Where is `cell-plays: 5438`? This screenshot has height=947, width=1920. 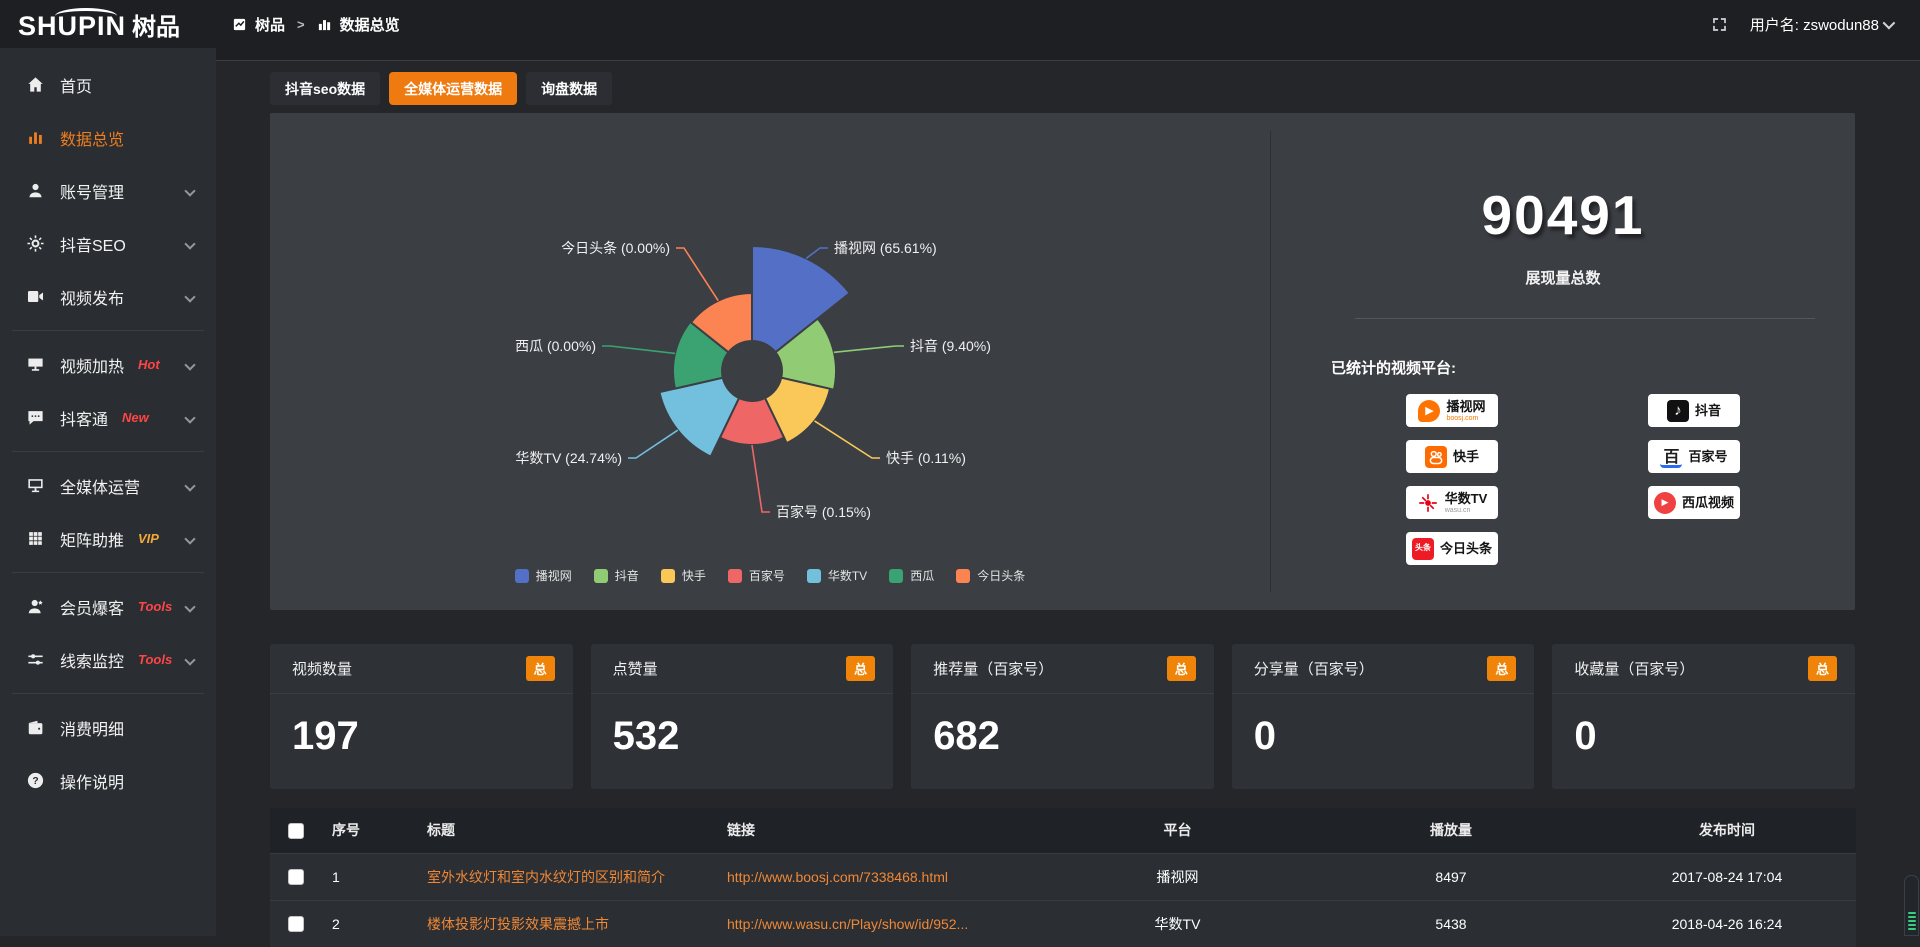 cell-plays: 5438 is located at coordinates (1451, 923).